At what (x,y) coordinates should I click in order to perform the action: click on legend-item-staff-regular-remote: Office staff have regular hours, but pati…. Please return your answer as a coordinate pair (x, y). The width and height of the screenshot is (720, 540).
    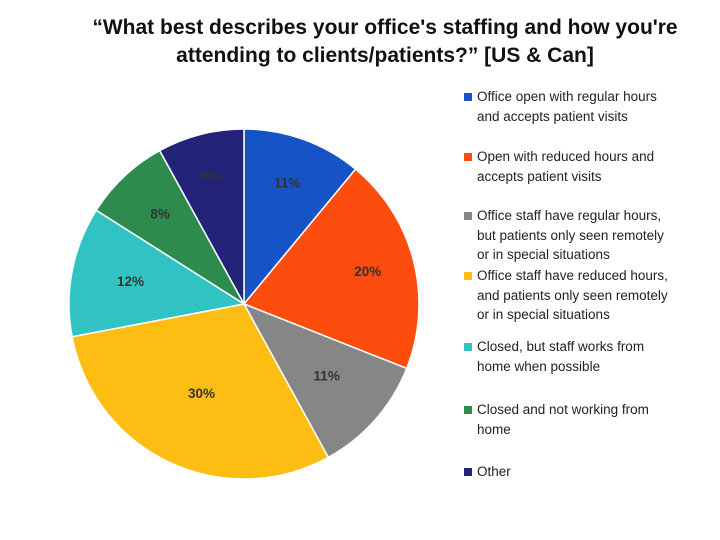
    Looking at the image, I should click on (589, 235).